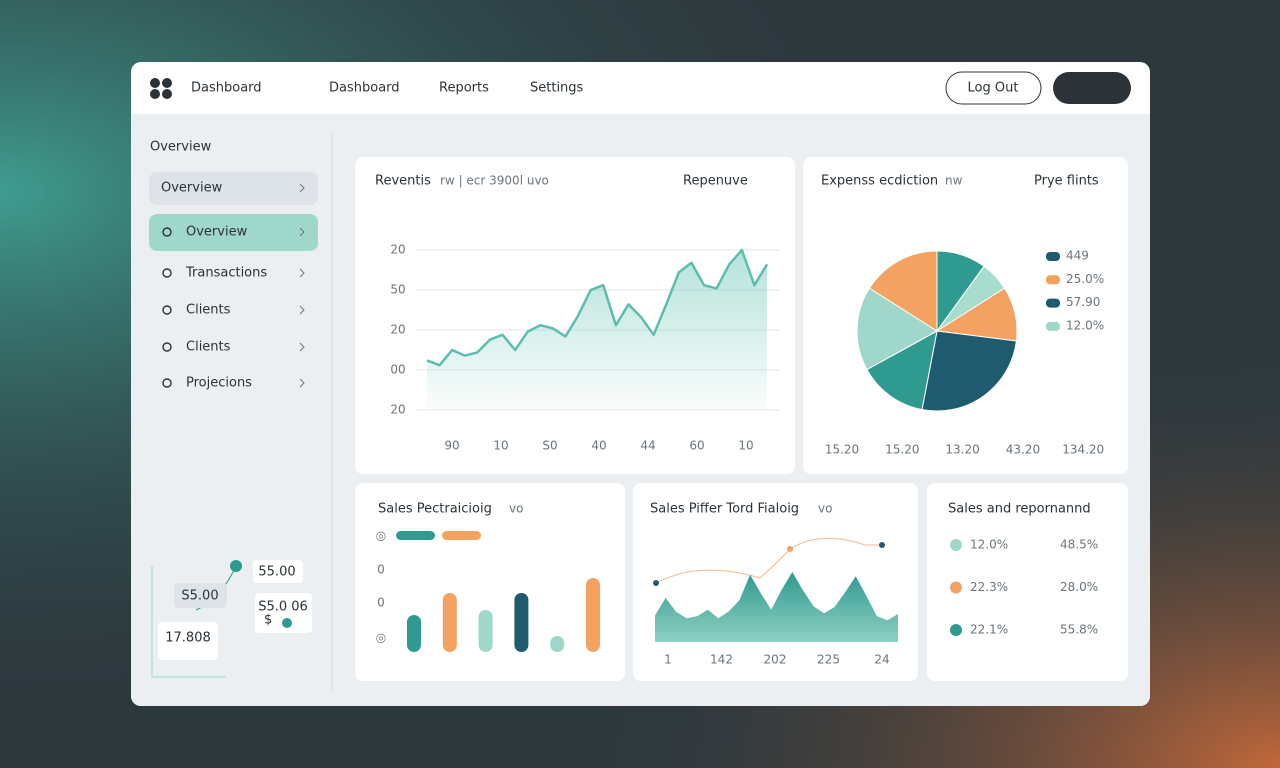 The width and height of the screenshot is (1280, 768). I want to click on stat-value: 28.0%, so click(1079, 587).